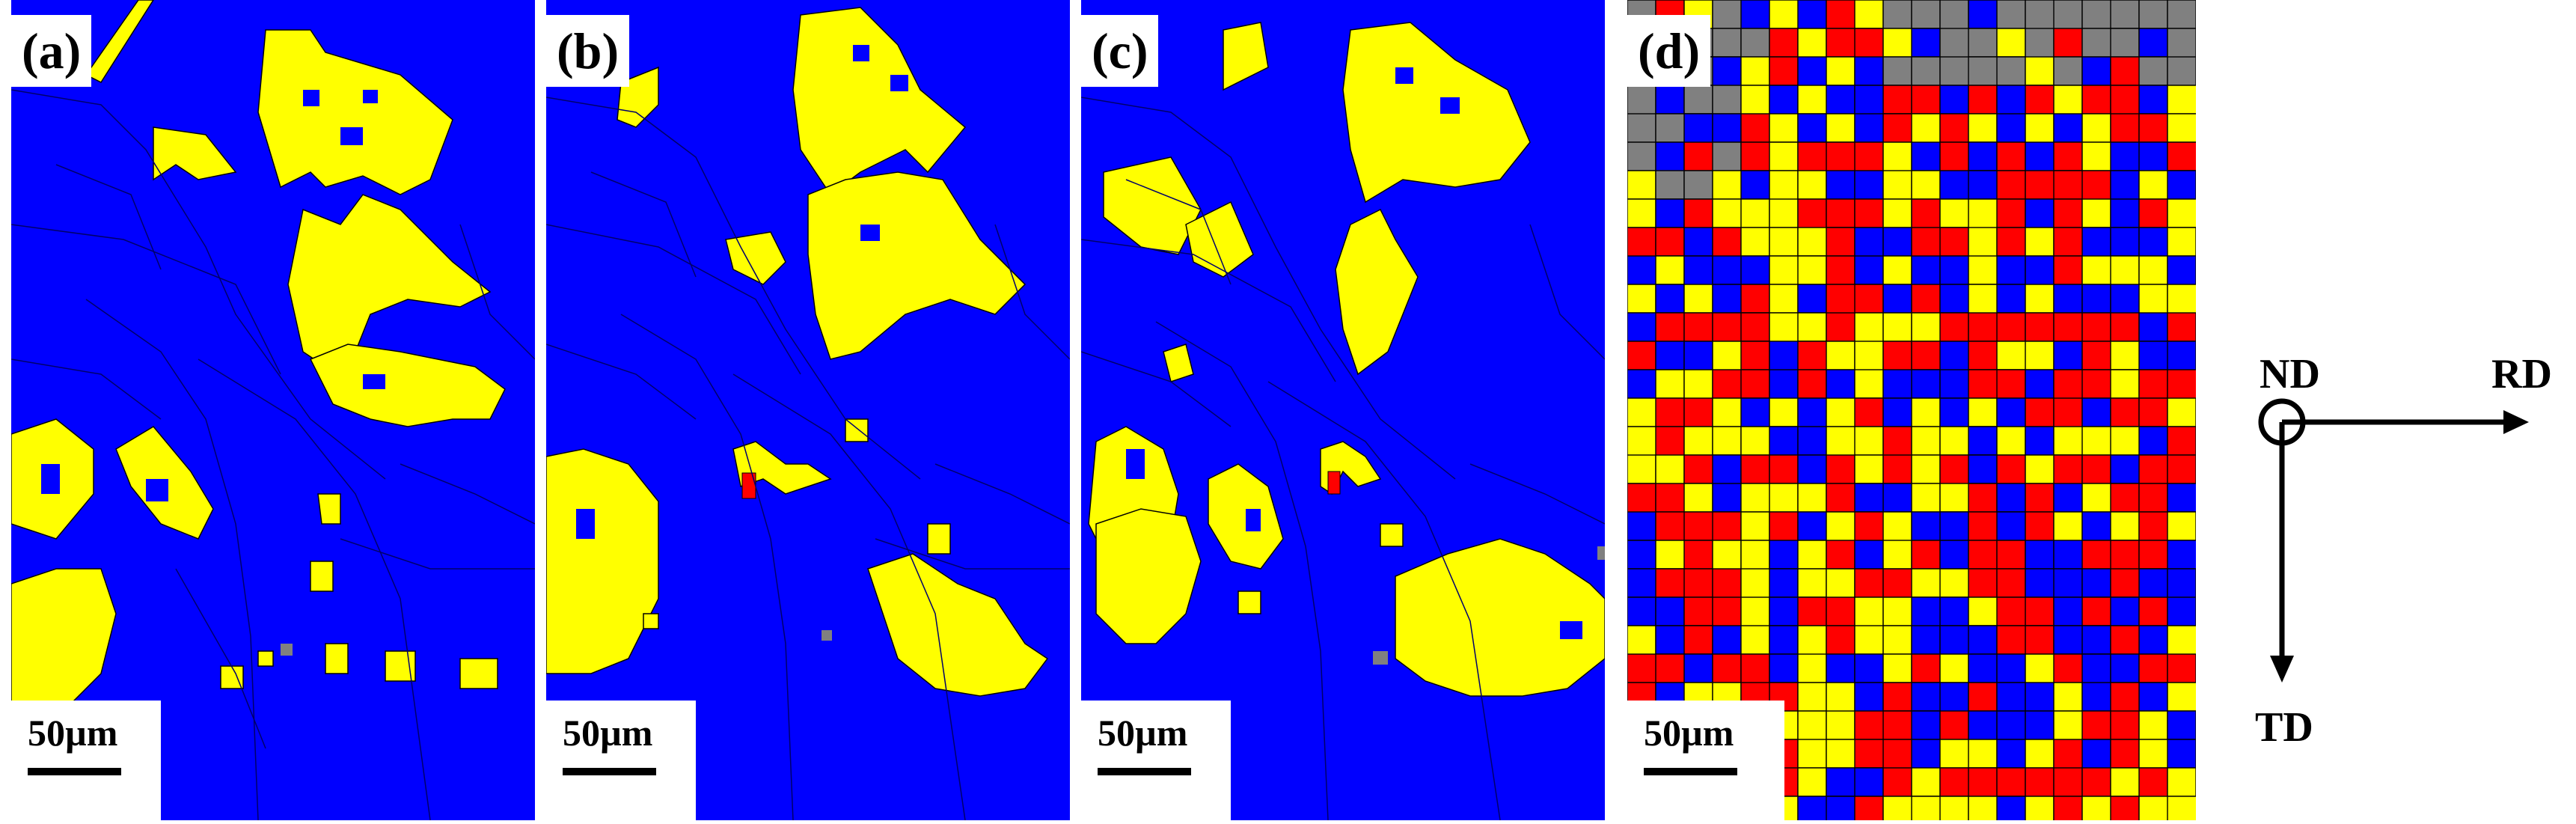  Describe the element at coordinates (74, 771) in the screenshot. I see `scale-line-a` at that location.